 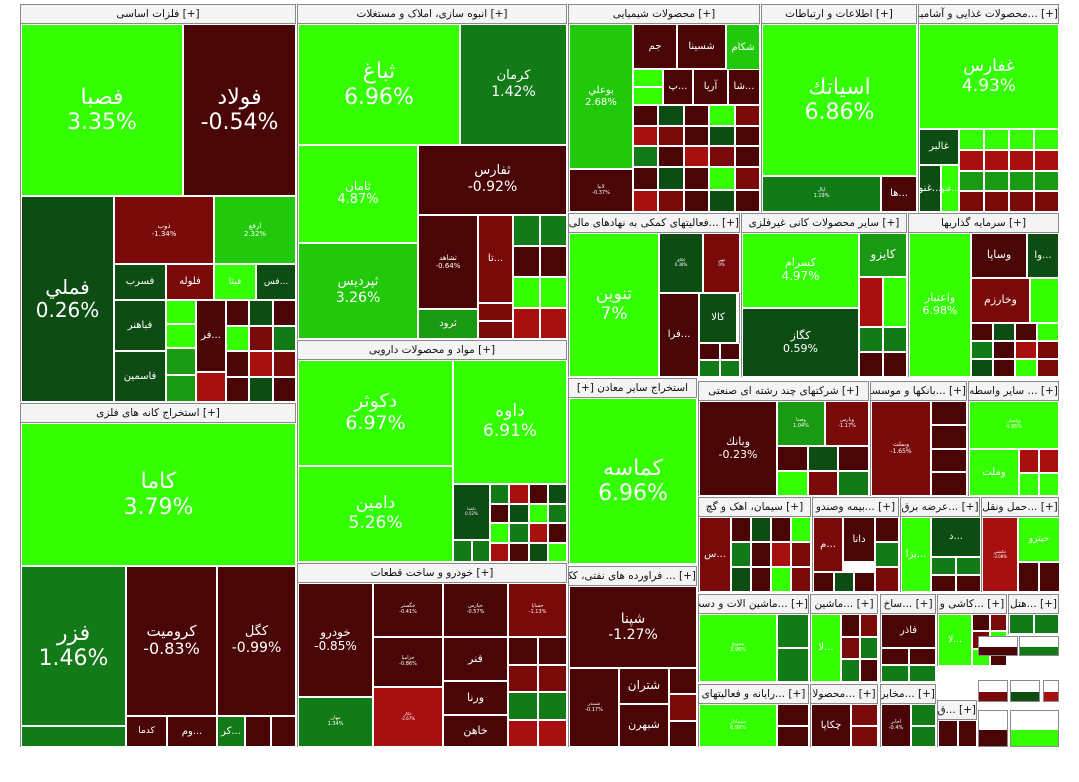 I want to click on stock-tile-kayzo: کايزو, so click(x=883, y=255).